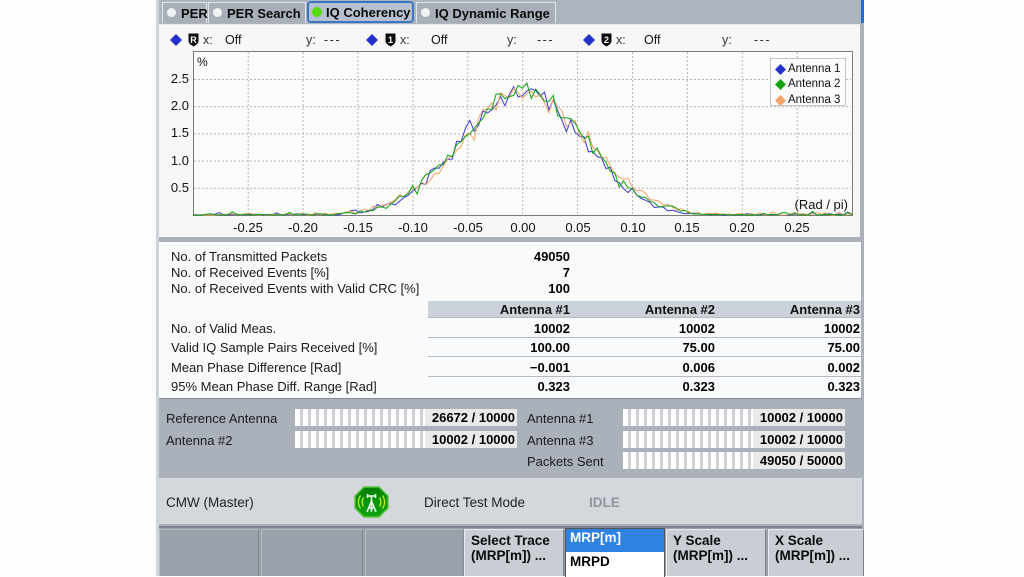 Image resolution: width=1024 pixels, height=577 pixels. Describe the element at coordinates (193, 40) in the screenshot. I see `svg-text: R` at that location.